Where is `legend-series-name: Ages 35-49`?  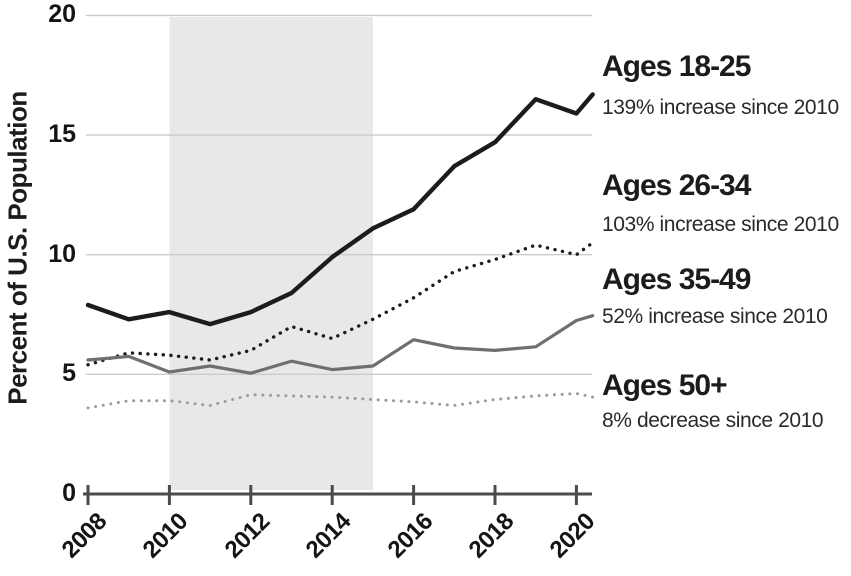
legend-series-name: Ages 35-49 is located at coordinates (676, 279).